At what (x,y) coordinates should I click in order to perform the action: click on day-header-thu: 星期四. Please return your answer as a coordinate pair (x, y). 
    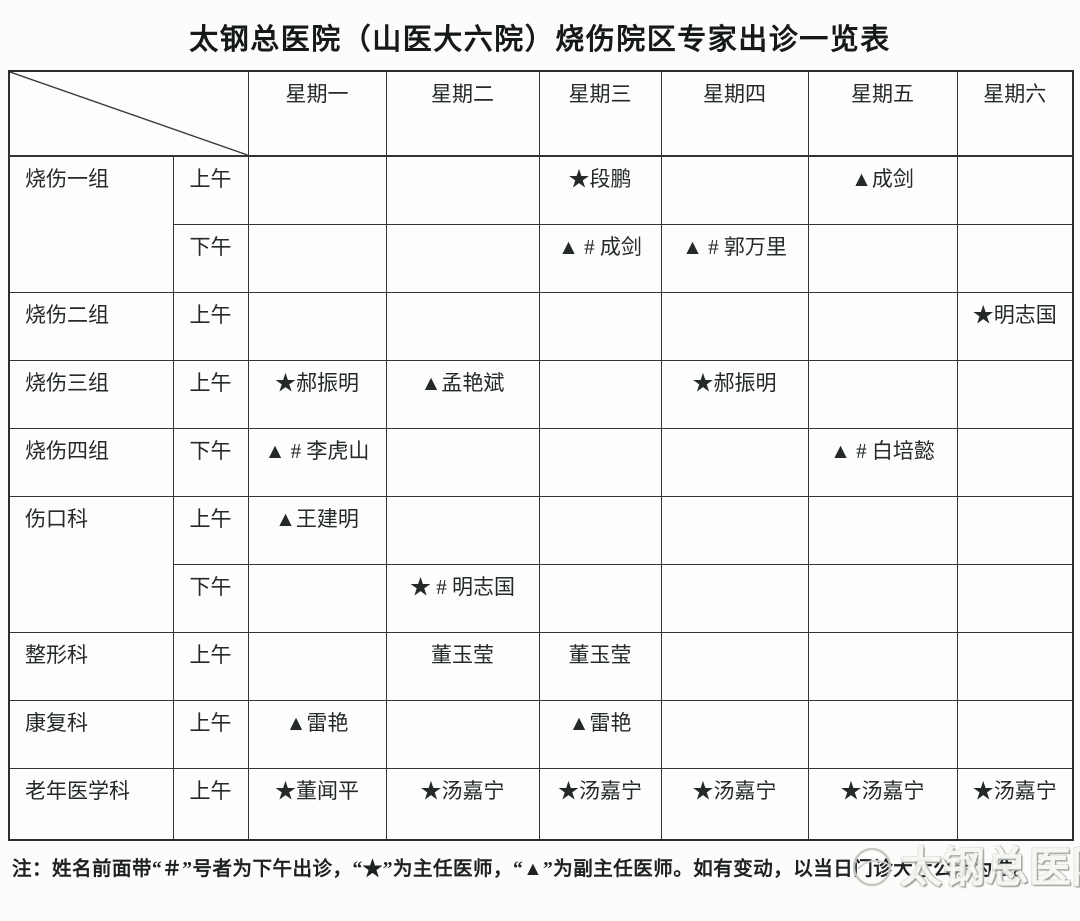
    Looking at the image, I should click on (734, 113).